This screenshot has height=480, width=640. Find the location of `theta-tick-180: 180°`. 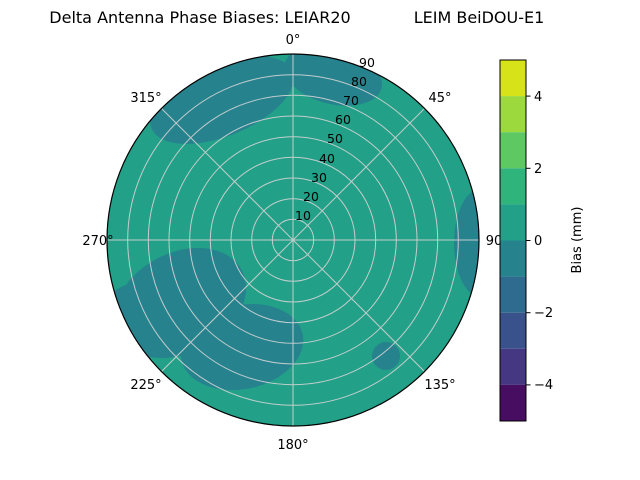

theta-tick-180: 180° is located at coordinates (292, 445).